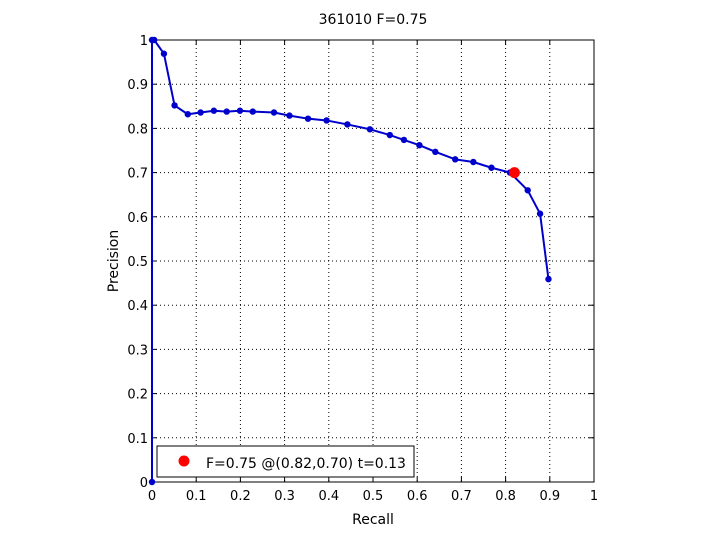 The width and height of the screenshot is (720, 540). Describe the element at coordinates (284, 496) in the screenshot. I see `x-tick-label: 0.3` at that location.